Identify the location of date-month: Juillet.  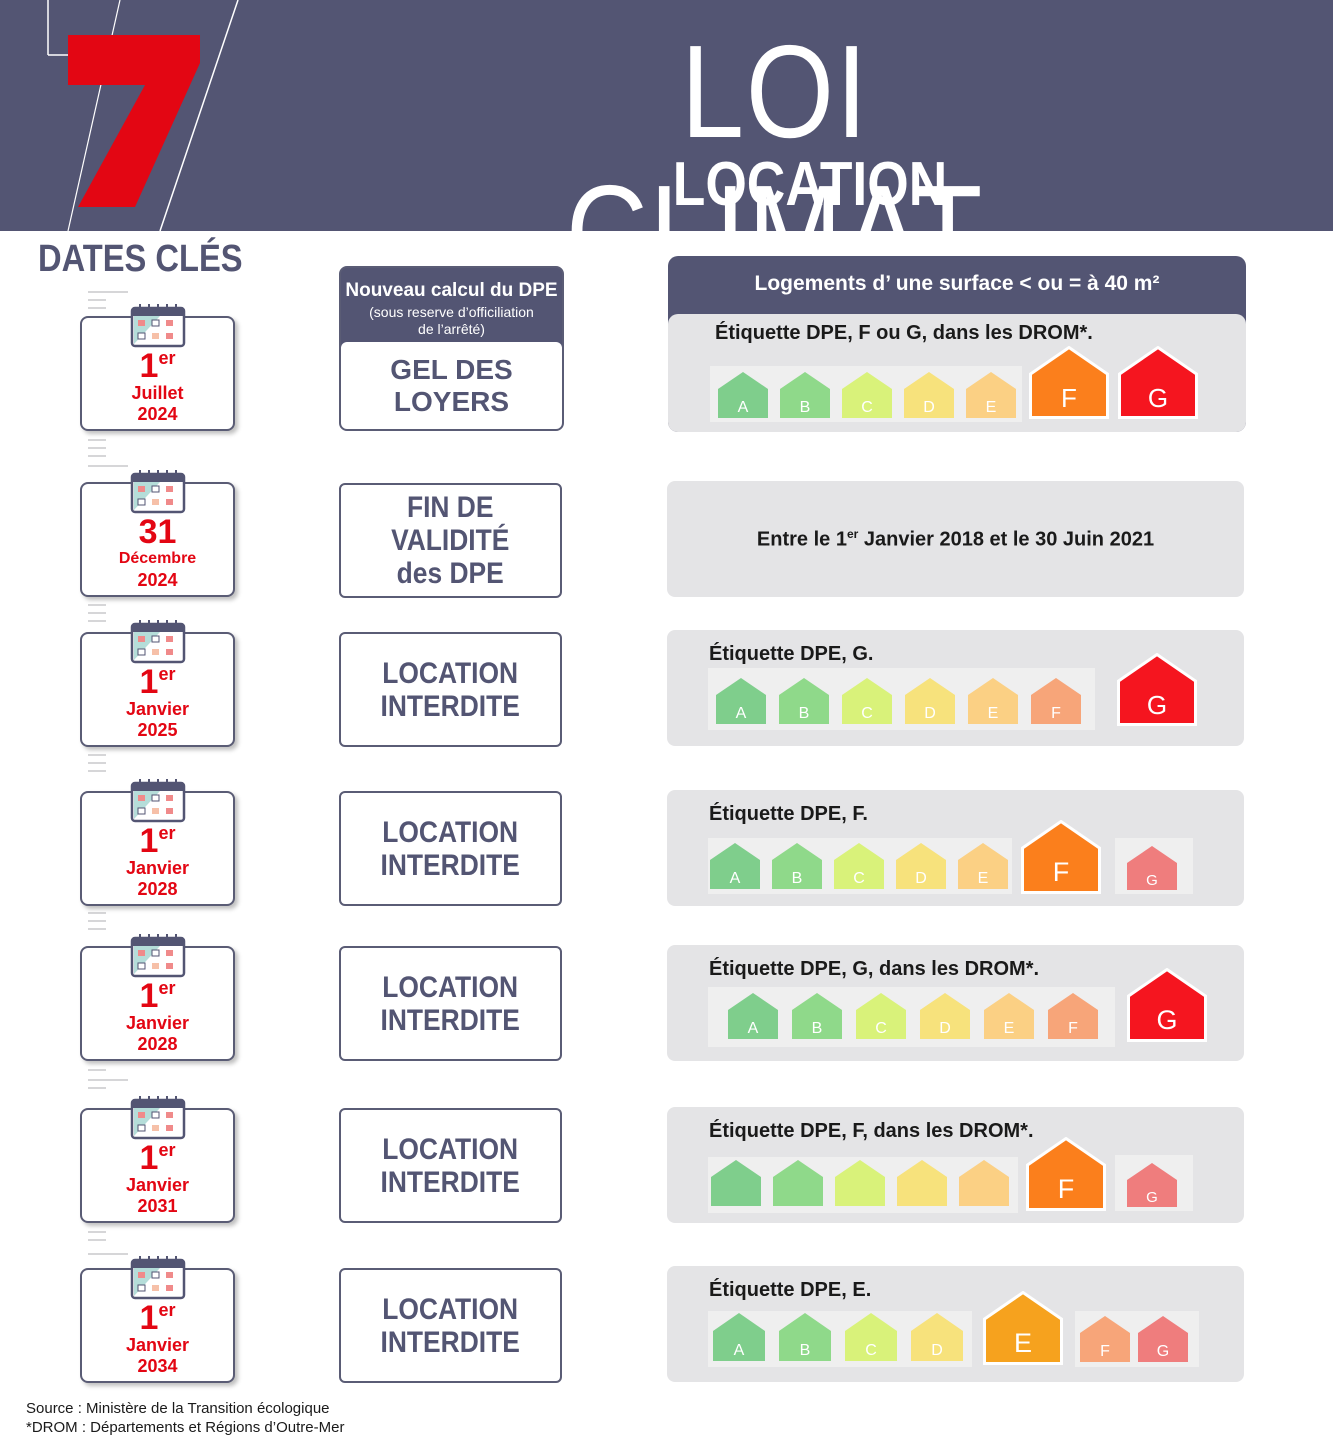
(157, 393).